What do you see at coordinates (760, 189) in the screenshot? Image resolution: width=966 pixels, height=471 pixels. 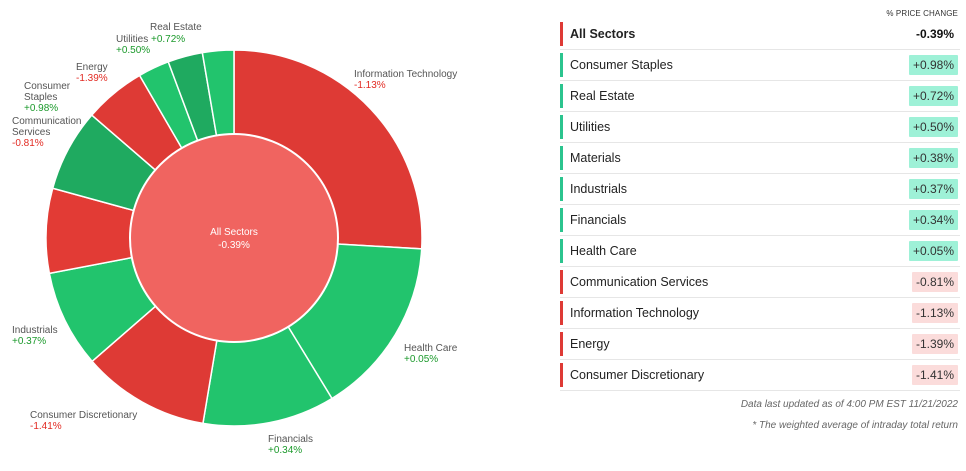 I see `row-industrials: Industrials +0.37%` at bounding box center [760, 189].